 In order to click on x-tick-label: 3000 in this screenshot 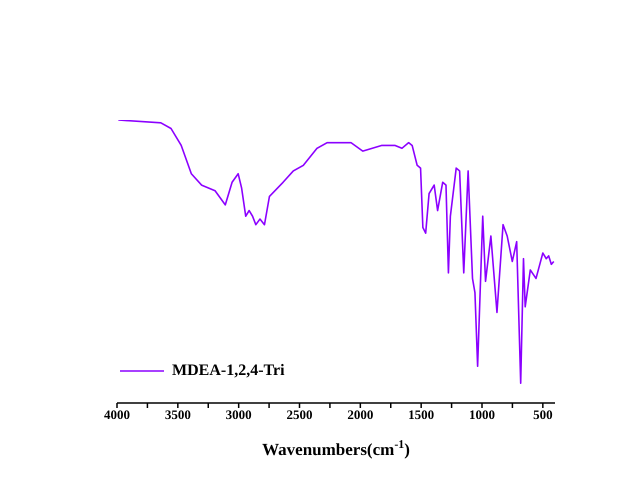, I will do `click(239, 414)`.